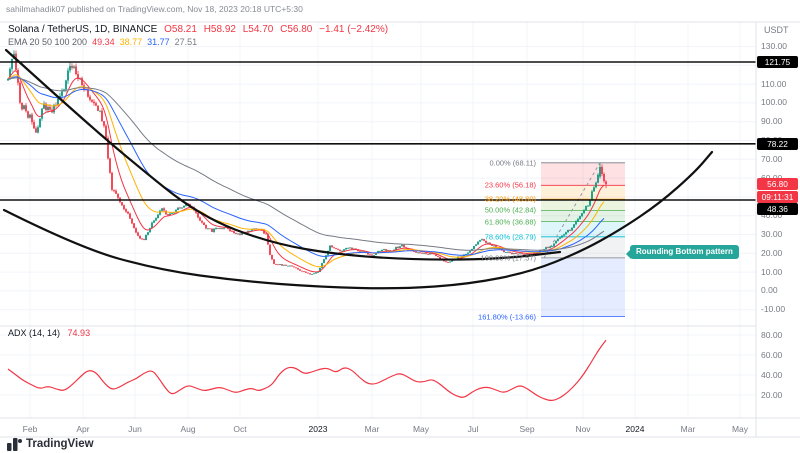 This screenshot has width=800, height=453. What do you see at coordinates (583, 240) in the screenshot?
I see `fib-retracement` at bounding box center [583, 240].